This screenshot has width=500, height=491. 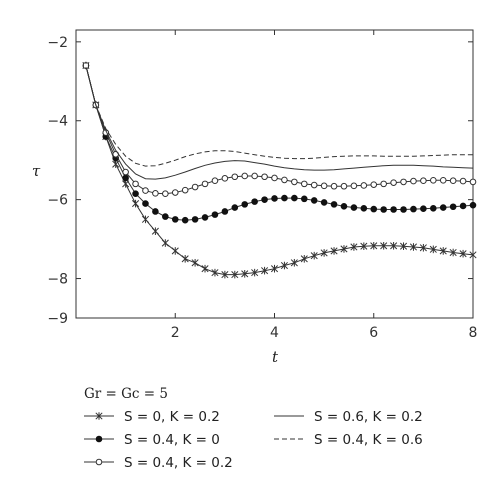 I want to click on legend-label: S = 0.4, K = 0.6, so click(x=368, y=440).